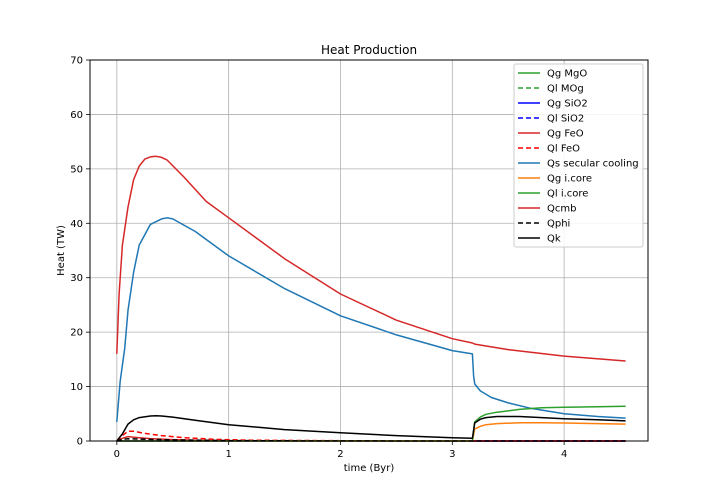 The image size is (720, 504). What do you see at coordinates (558, 224) in the screenshot?
I see `legend-label-qphi: Qphi` at bounding box center [558, 224].